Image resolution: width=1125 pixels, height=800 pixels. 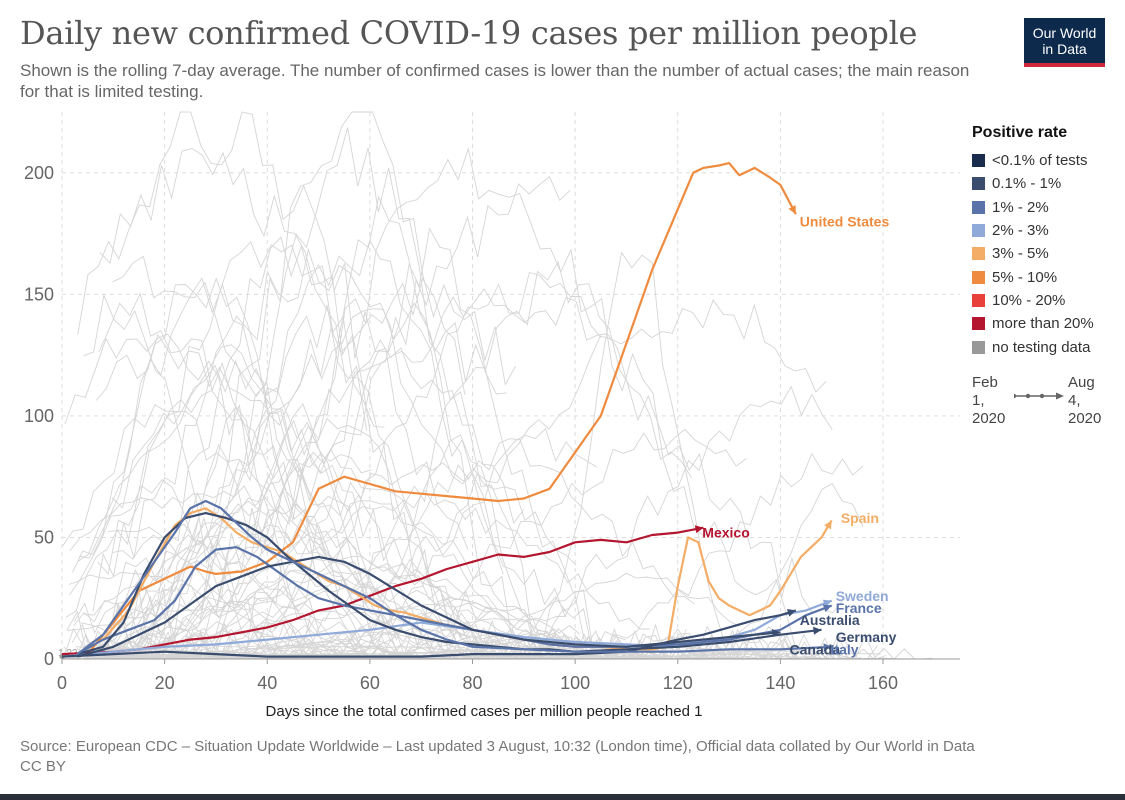 I want to click on timeline-start-month: Feb, so click(x=985, y=382).